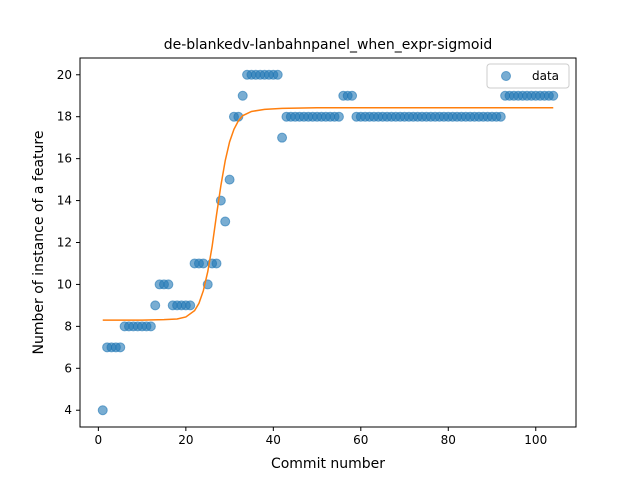  Describe the element at coordinates (535, 440) in the screenshot. I see `x-tick-label: 100` at that location.